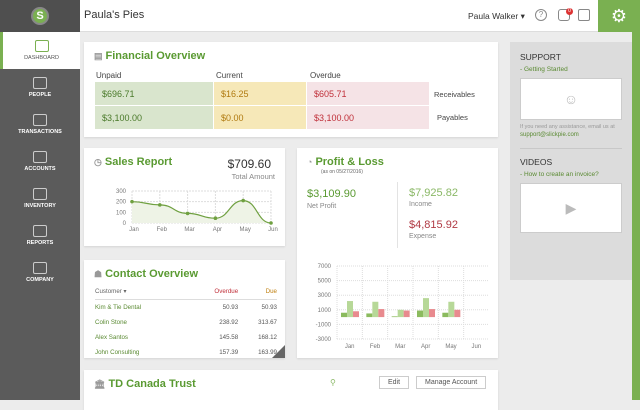 This screenshot has width=640, height=410. Describe the element at coordinates (41, 58) in the screenshot. I see `sidebar-item-label: DASHBOARD` at that location.